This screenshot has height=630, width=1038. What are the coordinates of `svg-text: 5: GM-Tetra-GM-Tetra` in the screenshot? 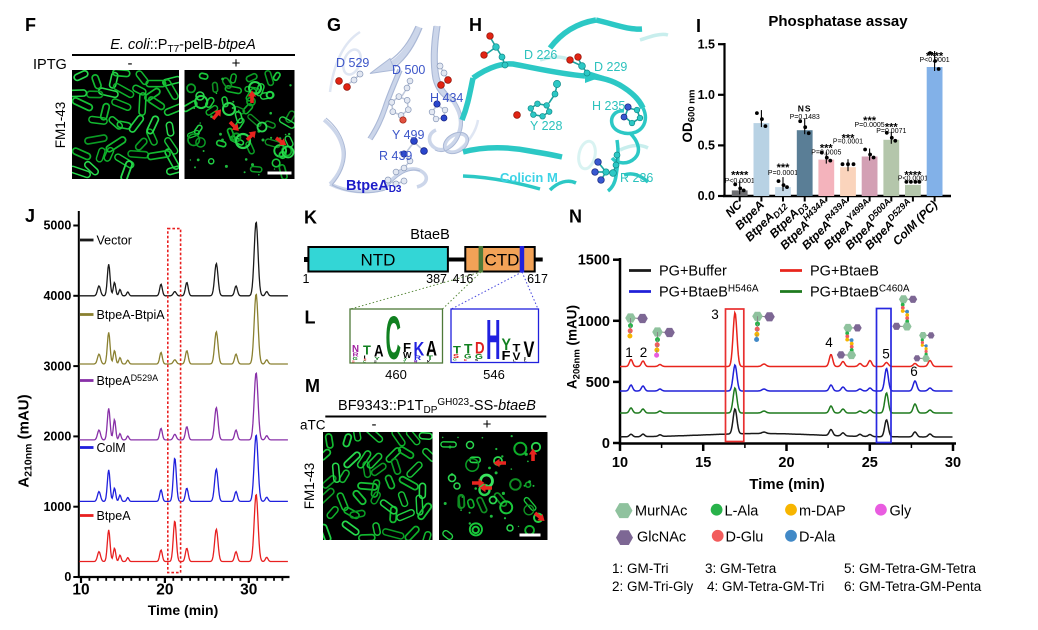 It's located at (910, 568).